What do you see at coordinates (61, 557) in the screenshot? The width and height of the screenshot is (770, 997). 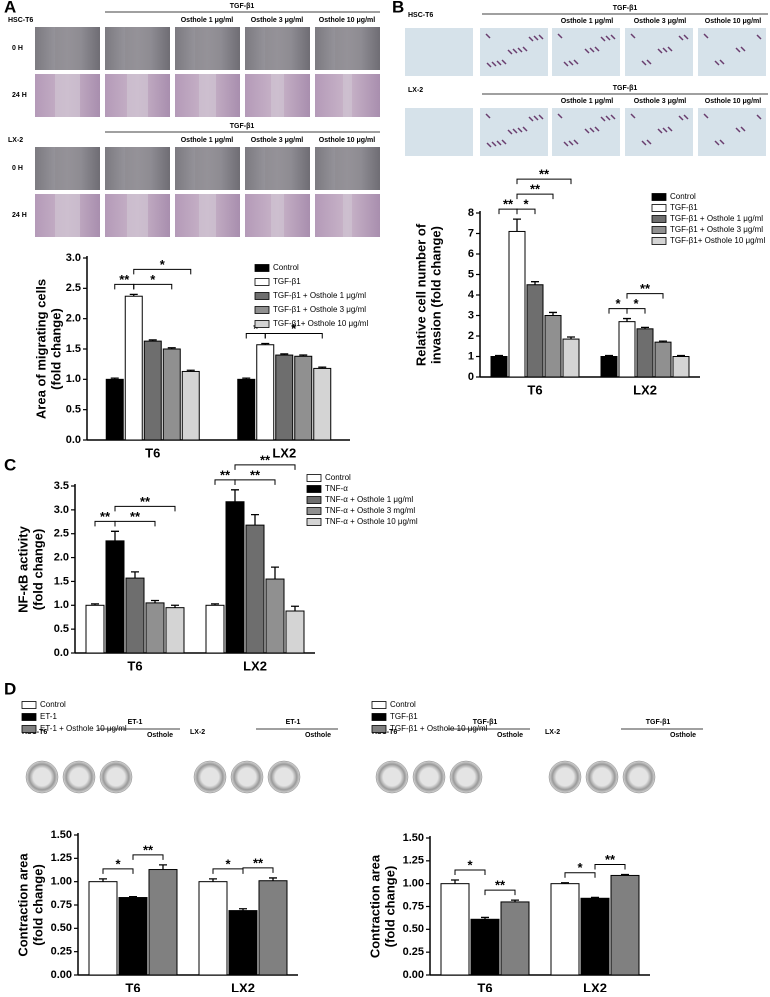 I see `y-tick-label: 2.0` at bounding box center [61, 557].